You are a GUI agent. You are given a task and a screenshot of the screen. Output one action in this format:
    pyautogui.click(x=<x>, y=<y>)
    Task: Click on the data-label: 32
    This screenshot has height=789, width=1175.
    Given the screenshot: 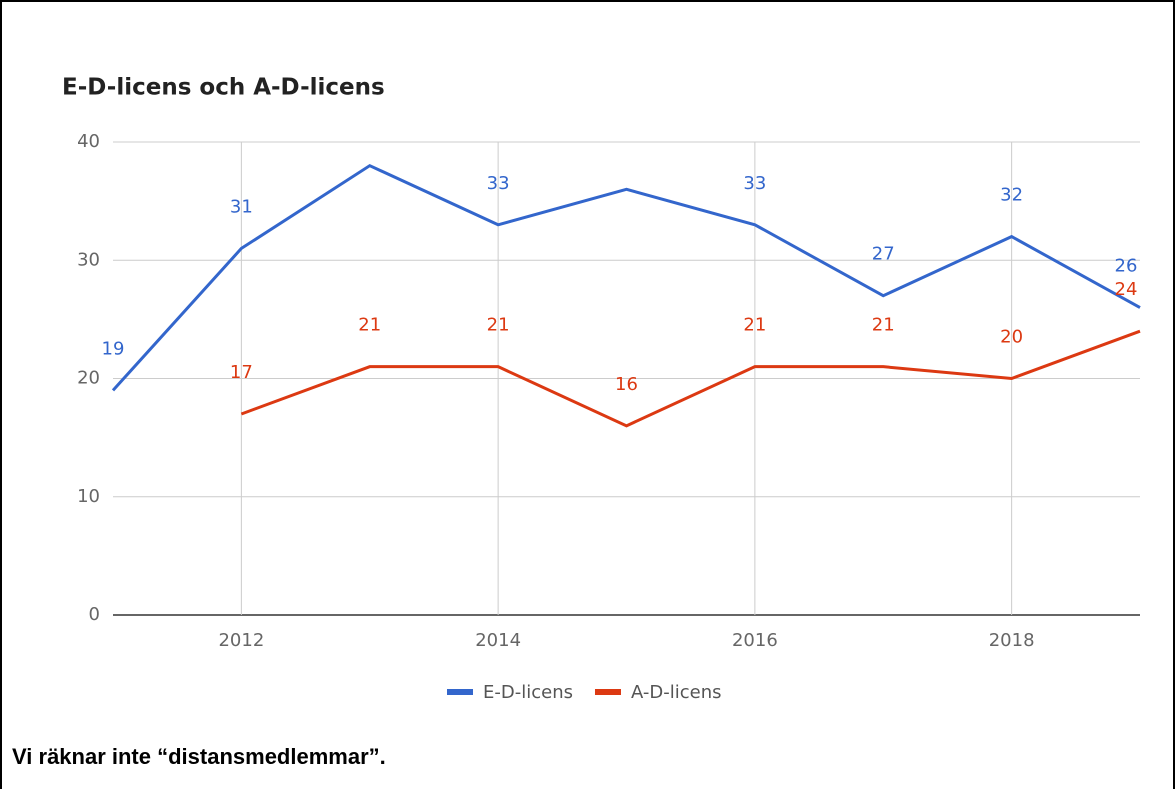 What is the action you would take?
    pyautogui.click(x=1011, y=195)
    